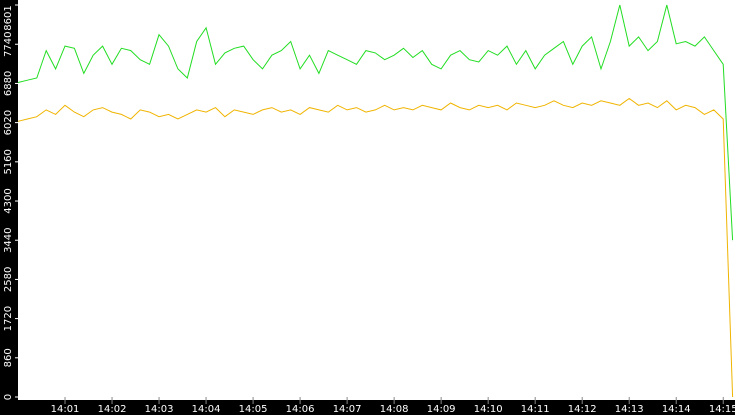 The height and width of the screenshot is (415, 735). I want to click on x-tick-label: 14:13, so click(629, 409).